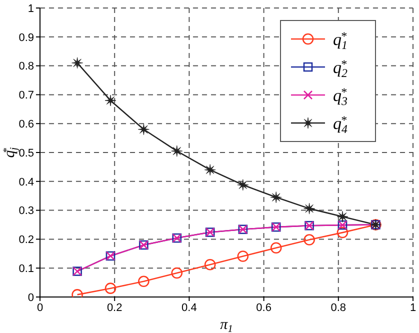 The width and height of the screenshot is (419, 333). What do you see at coordinates (31, 298) in the screenshot?
I see `y-tick-label: 0` at bounding box center [31, 298].